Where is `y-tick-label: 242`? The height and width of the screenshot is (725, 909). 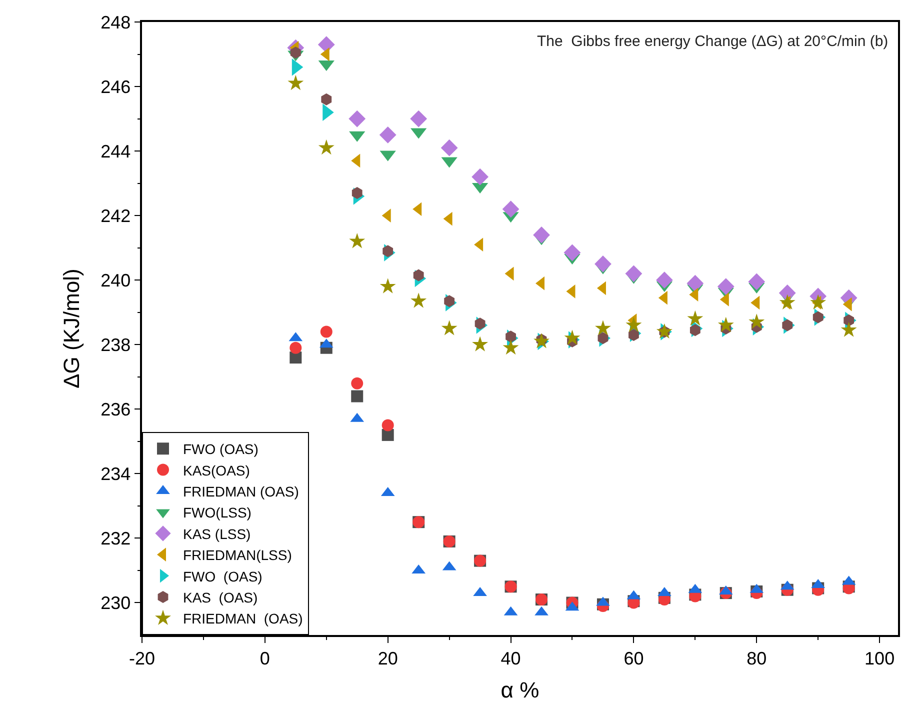 y-tick-label: 242 is located at coordinates (115, 216).